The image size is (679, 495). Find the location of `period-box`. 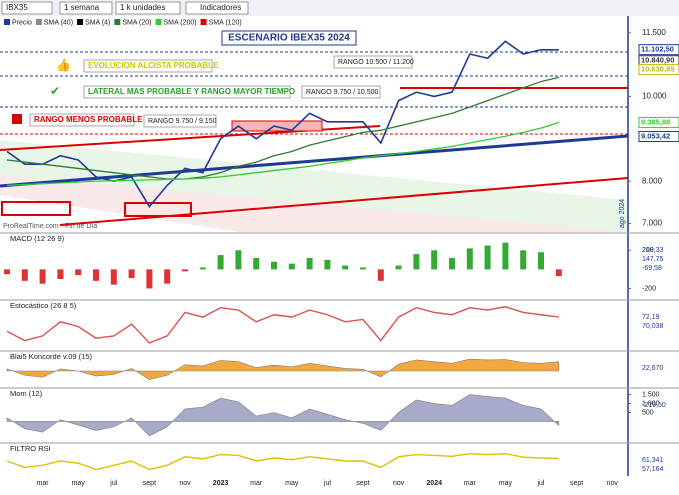

period-box is located at coordinates (86, 8).